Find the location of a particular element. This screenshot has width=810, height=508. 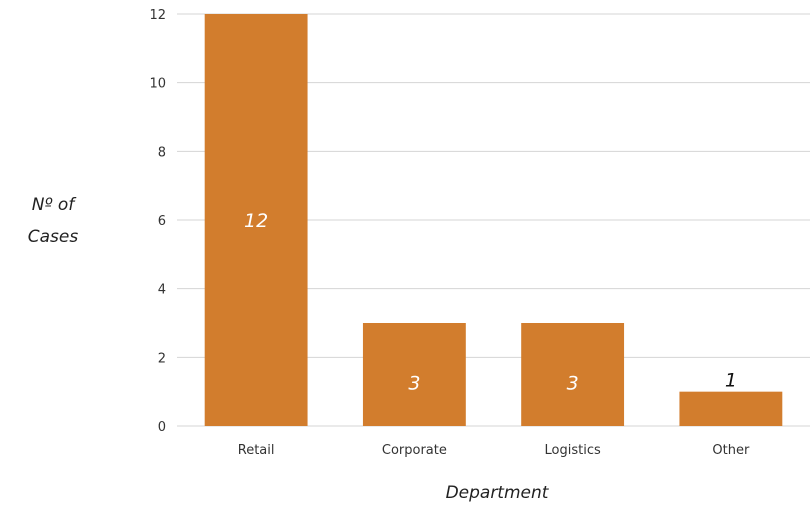

y-tick-label: 6 is located at coordinates (162, 221).